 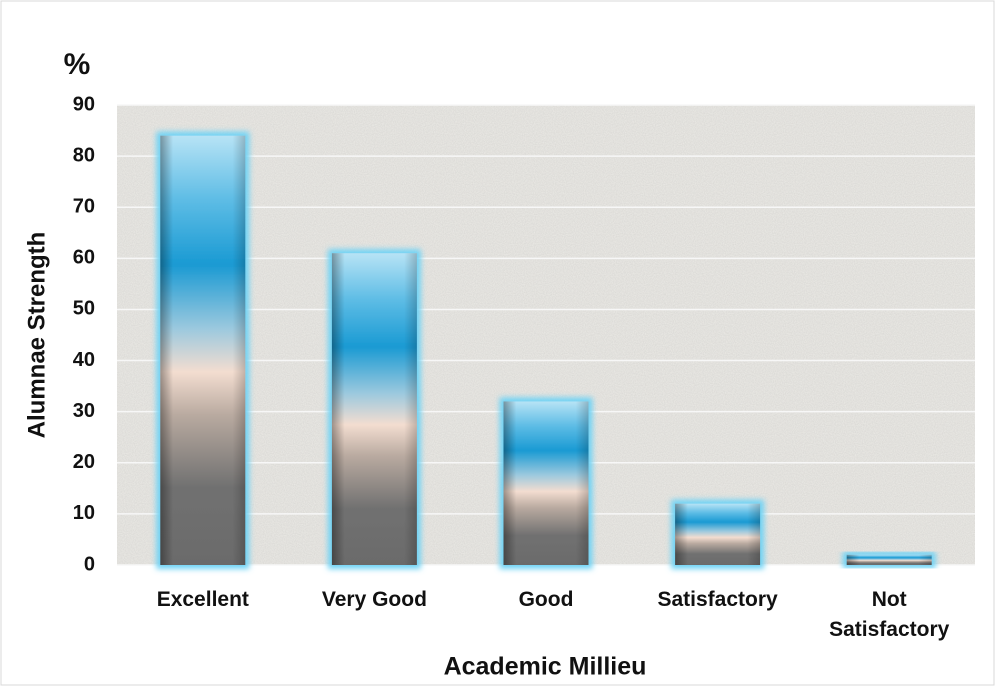 What do you see at coordinates (84, 207) in the screenshot?
I see `y-tick-label: 70` at bounding box center [84, 207].